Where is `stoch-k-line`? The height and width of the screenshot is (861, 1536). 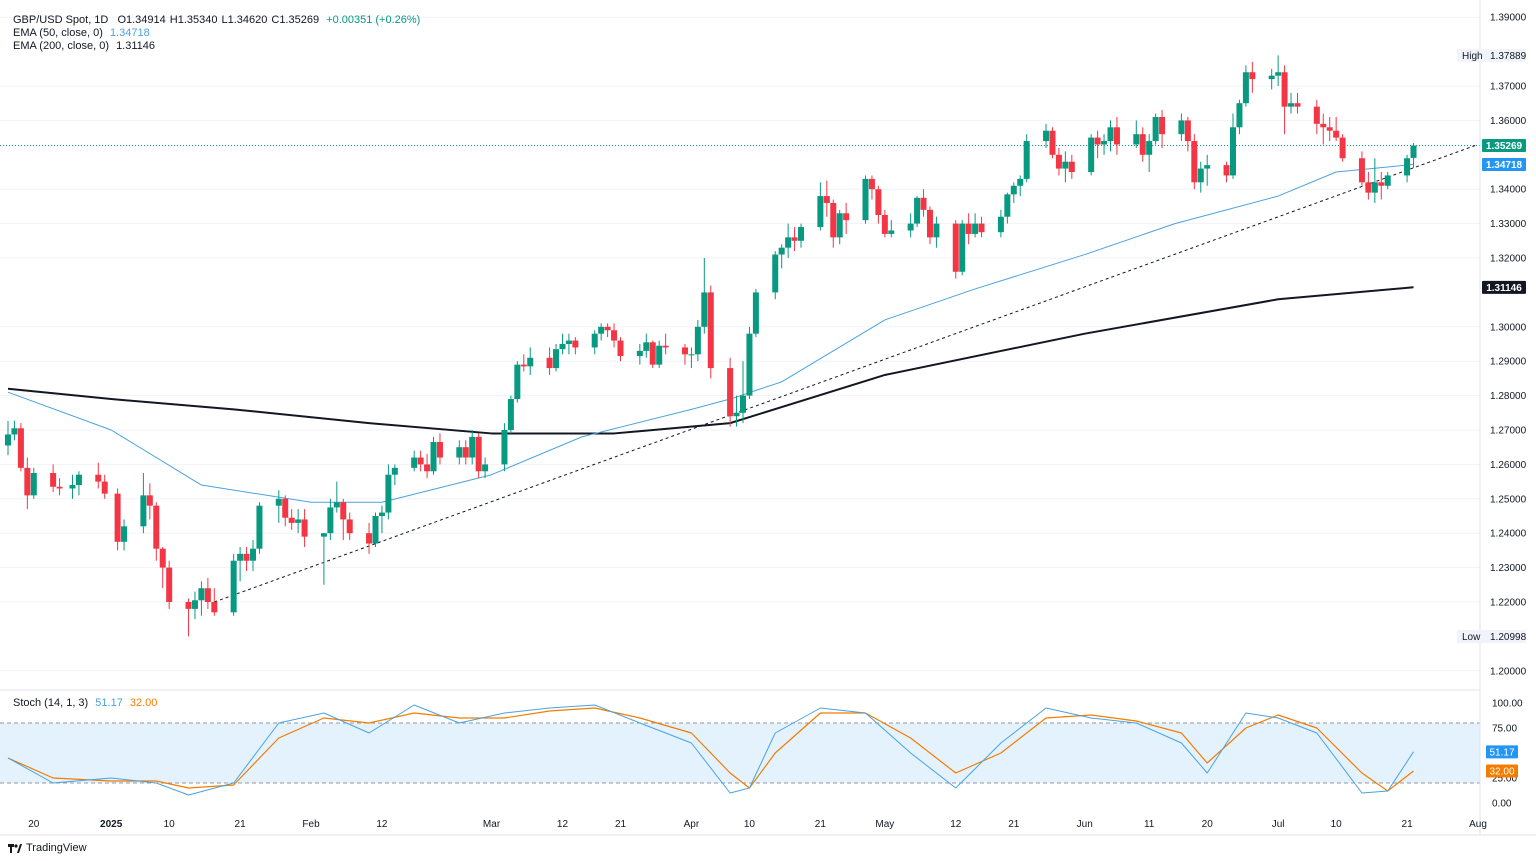
stoch-k-line is located at coordinates (710, 750).